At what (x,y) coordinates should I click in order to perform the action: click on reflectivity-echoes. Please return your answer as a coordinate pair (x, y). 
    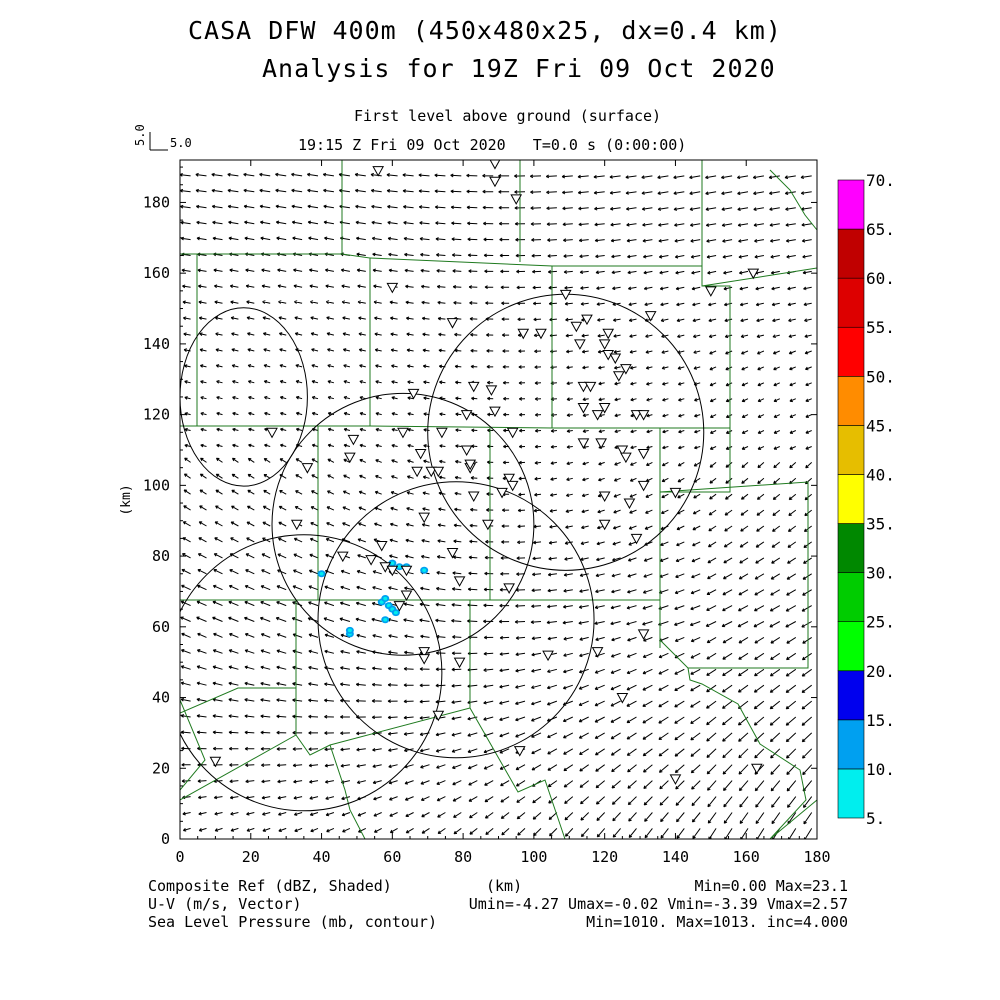
    Looking at the image, I should click on (373, 598).